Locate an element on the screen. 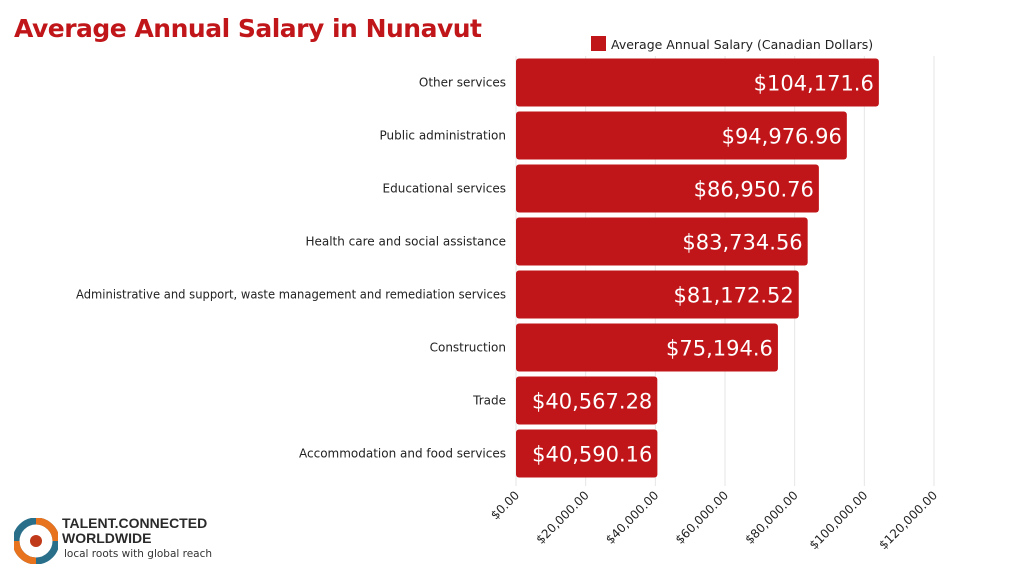 Image resolution: width=1024 pixels, height=576 pixels. chart-title: Average Annual Salary in Nunavut is located at coordinates (248, 28).